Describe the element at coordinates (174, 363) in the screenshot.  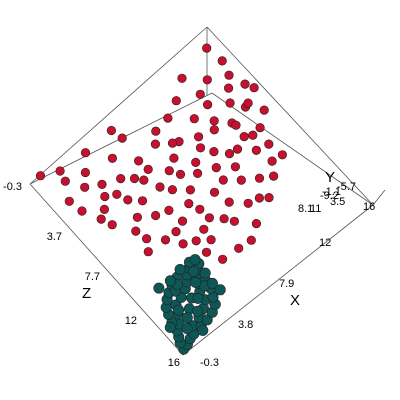
I see `z-tick-label: 16` at that location.